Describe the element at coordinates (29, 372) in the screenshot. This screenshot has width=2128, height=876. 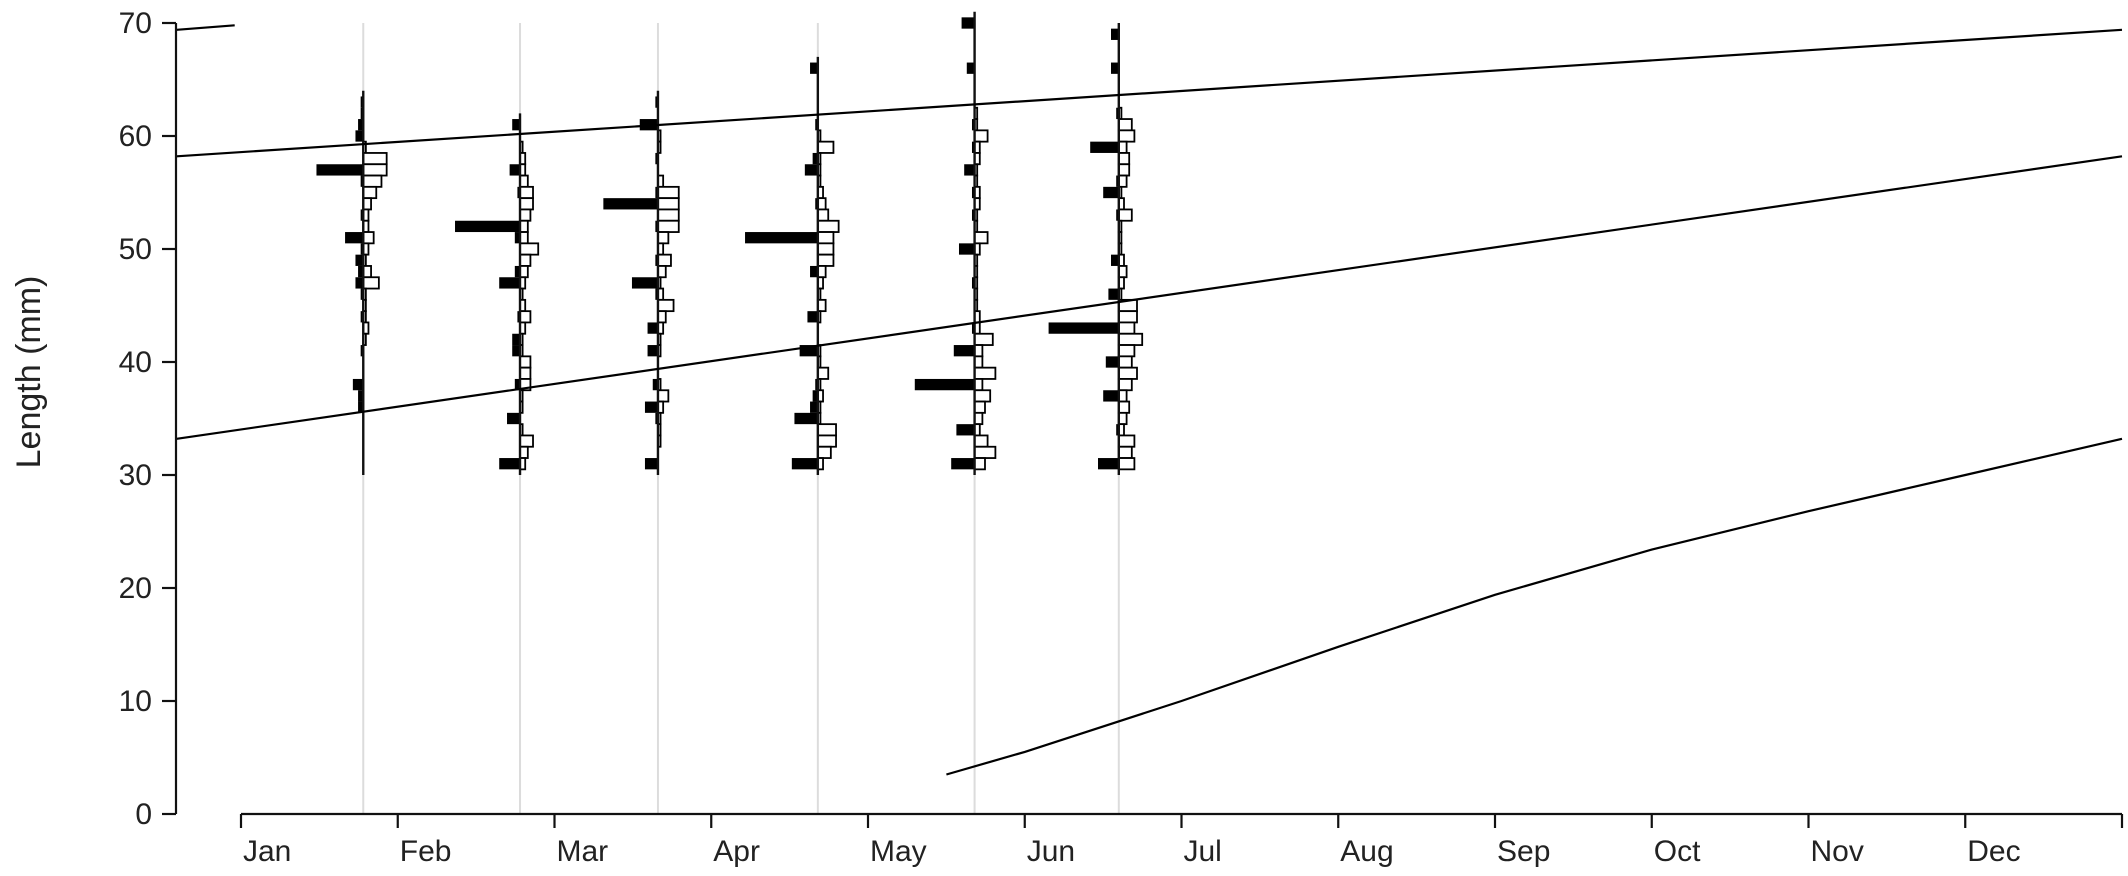
I see `y-axis-title: Length (mm)` at that location.